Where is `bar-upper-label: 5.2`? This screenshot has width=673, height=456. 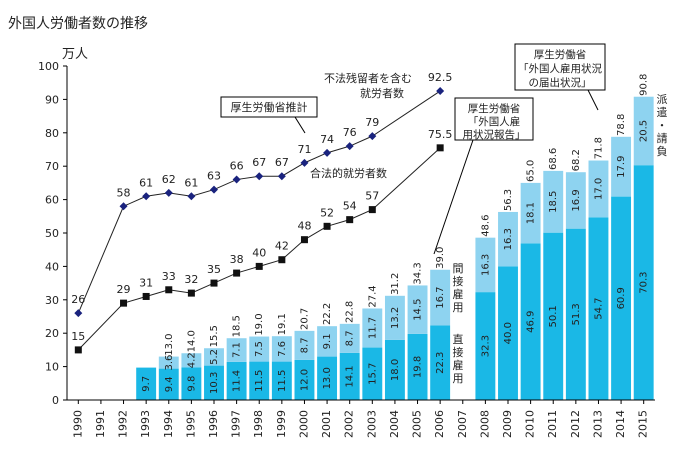 bar-upper-label: 5.2 is located at coordinates (214, 357).